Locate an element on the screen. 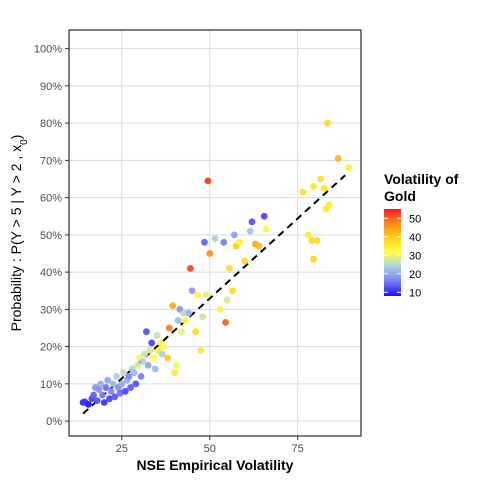 This screenshot has height=485, width=480. y-tick-label: 70% is located at coordinates (51, 161).